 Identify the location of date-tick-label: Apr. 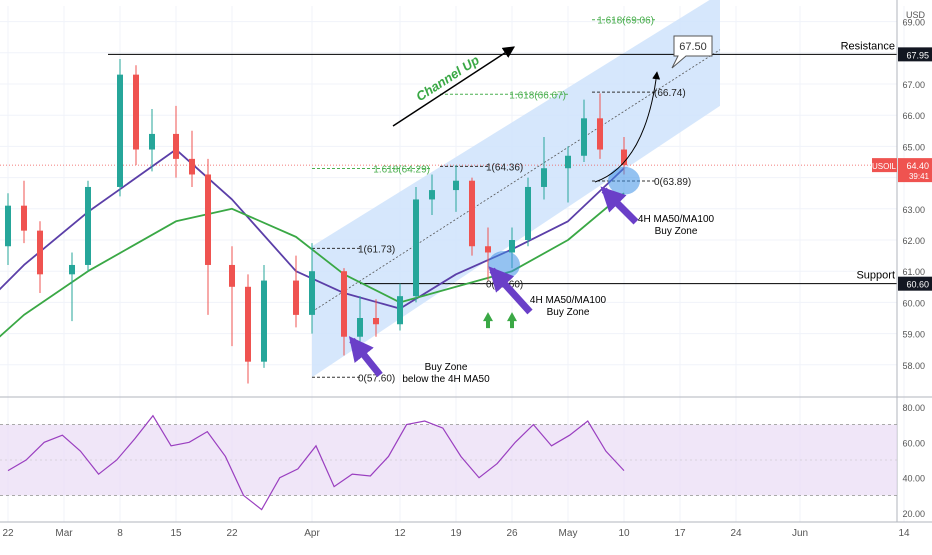
(312, 533).